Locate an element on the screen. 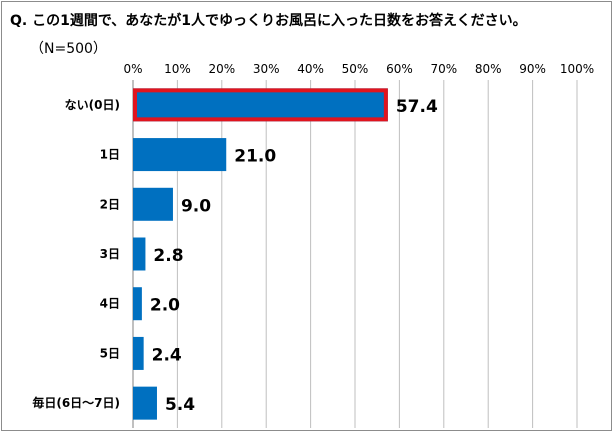 This screenshot has height=434, width=615. data-label: 5.4 is located at coordinates (180, 405).